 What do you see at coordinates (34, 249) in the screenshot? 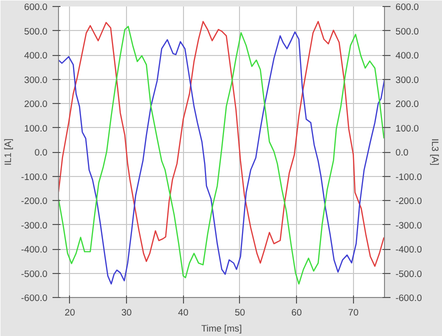
I see `y-tick-label: -400.0` at bounding box center [34, 249].